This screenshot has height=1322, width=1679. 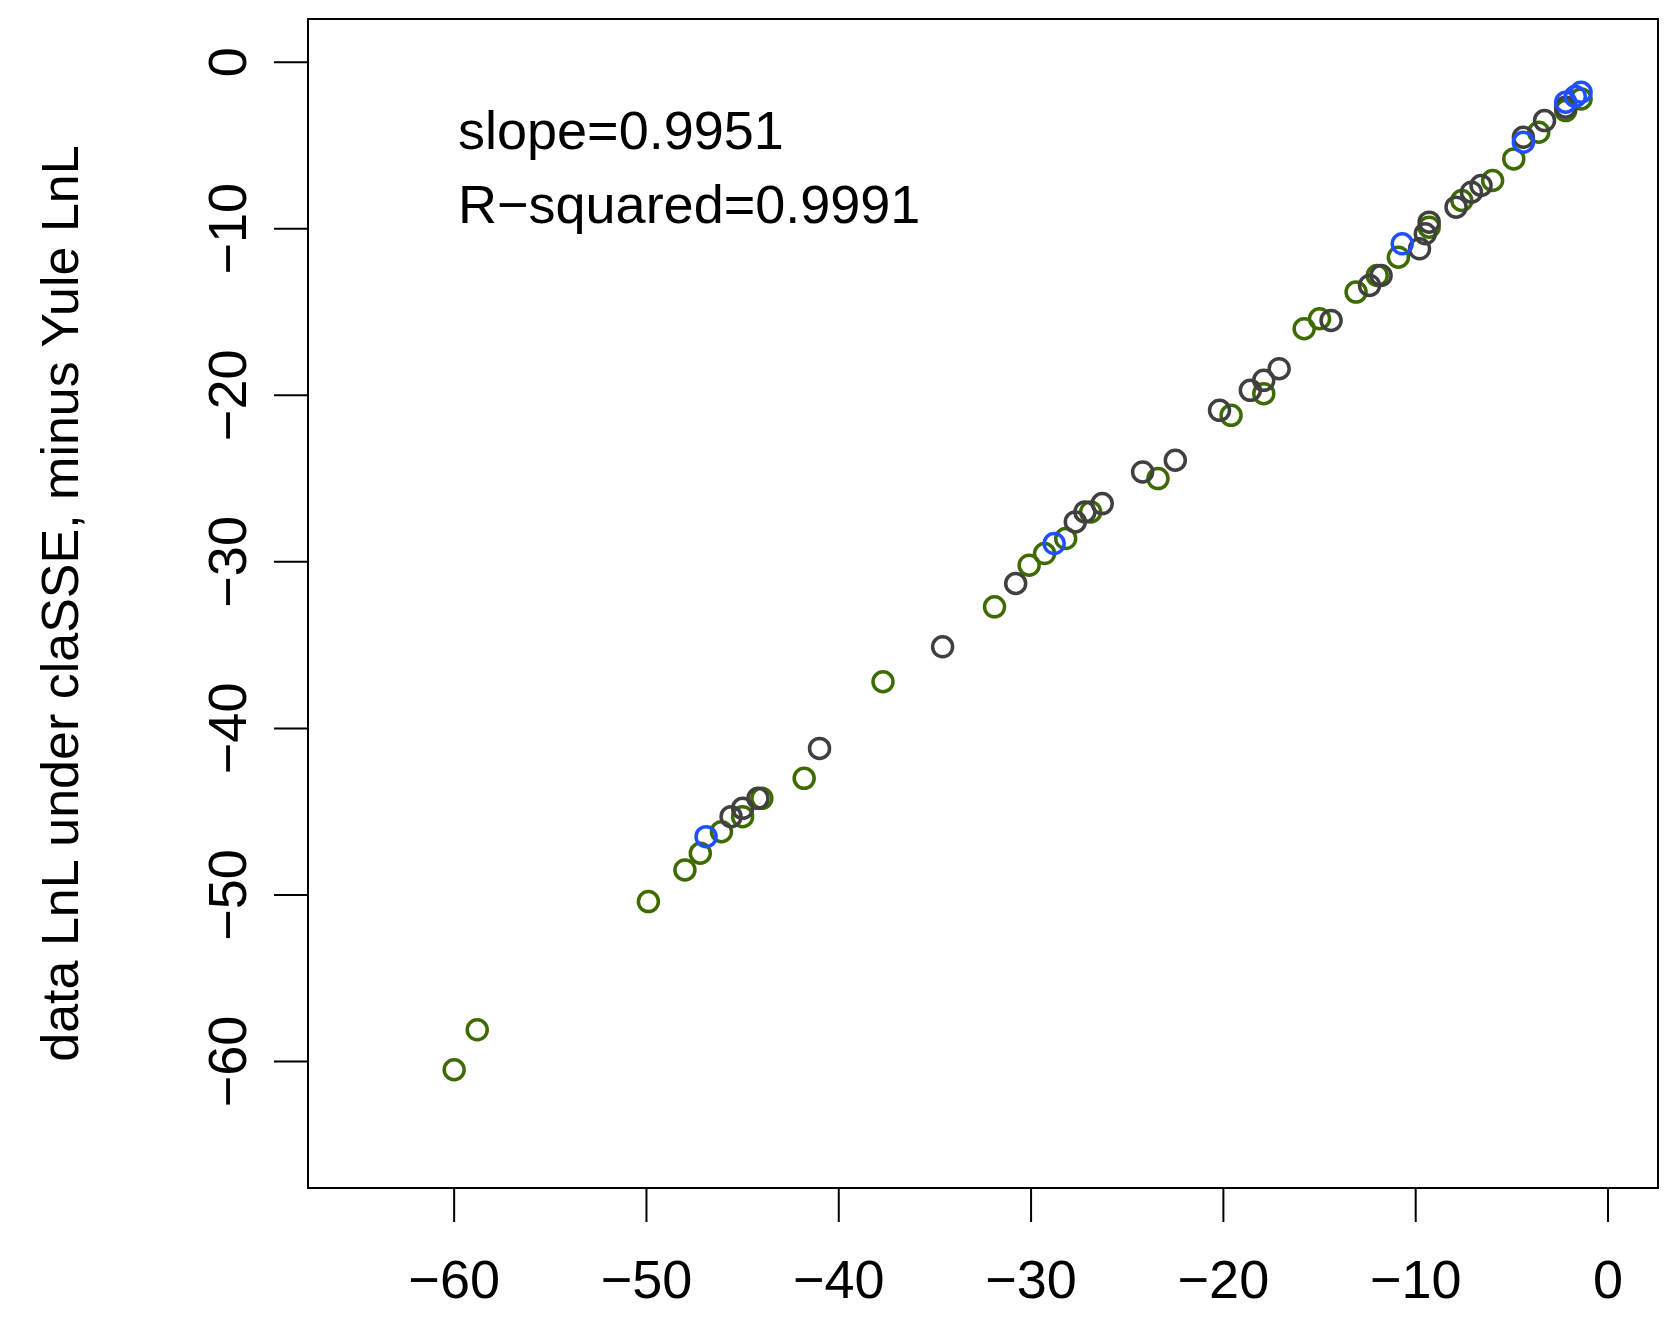 What do you see at coordinates (621, 130) in the screenshot?
I see `annotation: slope=0.9951` at bounding box center [621, 130].